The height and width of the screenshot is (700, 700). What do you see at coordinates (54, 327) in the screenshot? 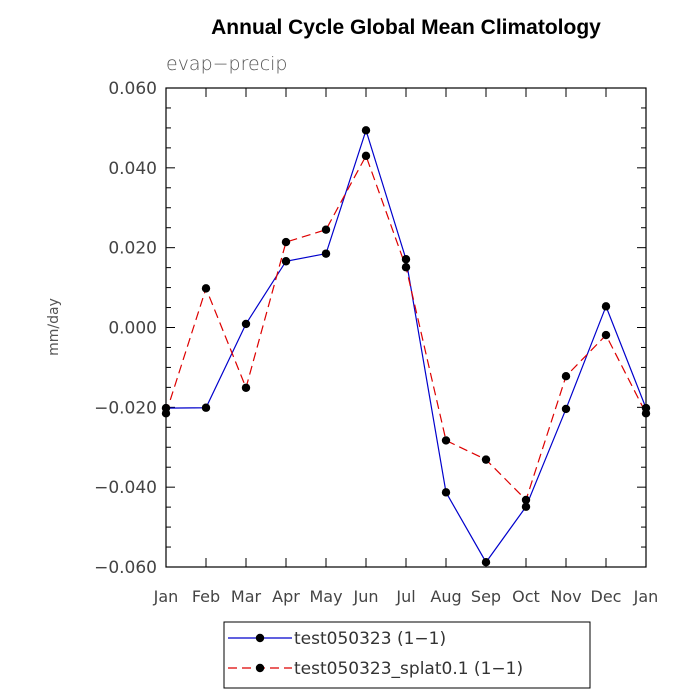
I see `y-axis-label: mm/day` at bounding box center [54, 327].